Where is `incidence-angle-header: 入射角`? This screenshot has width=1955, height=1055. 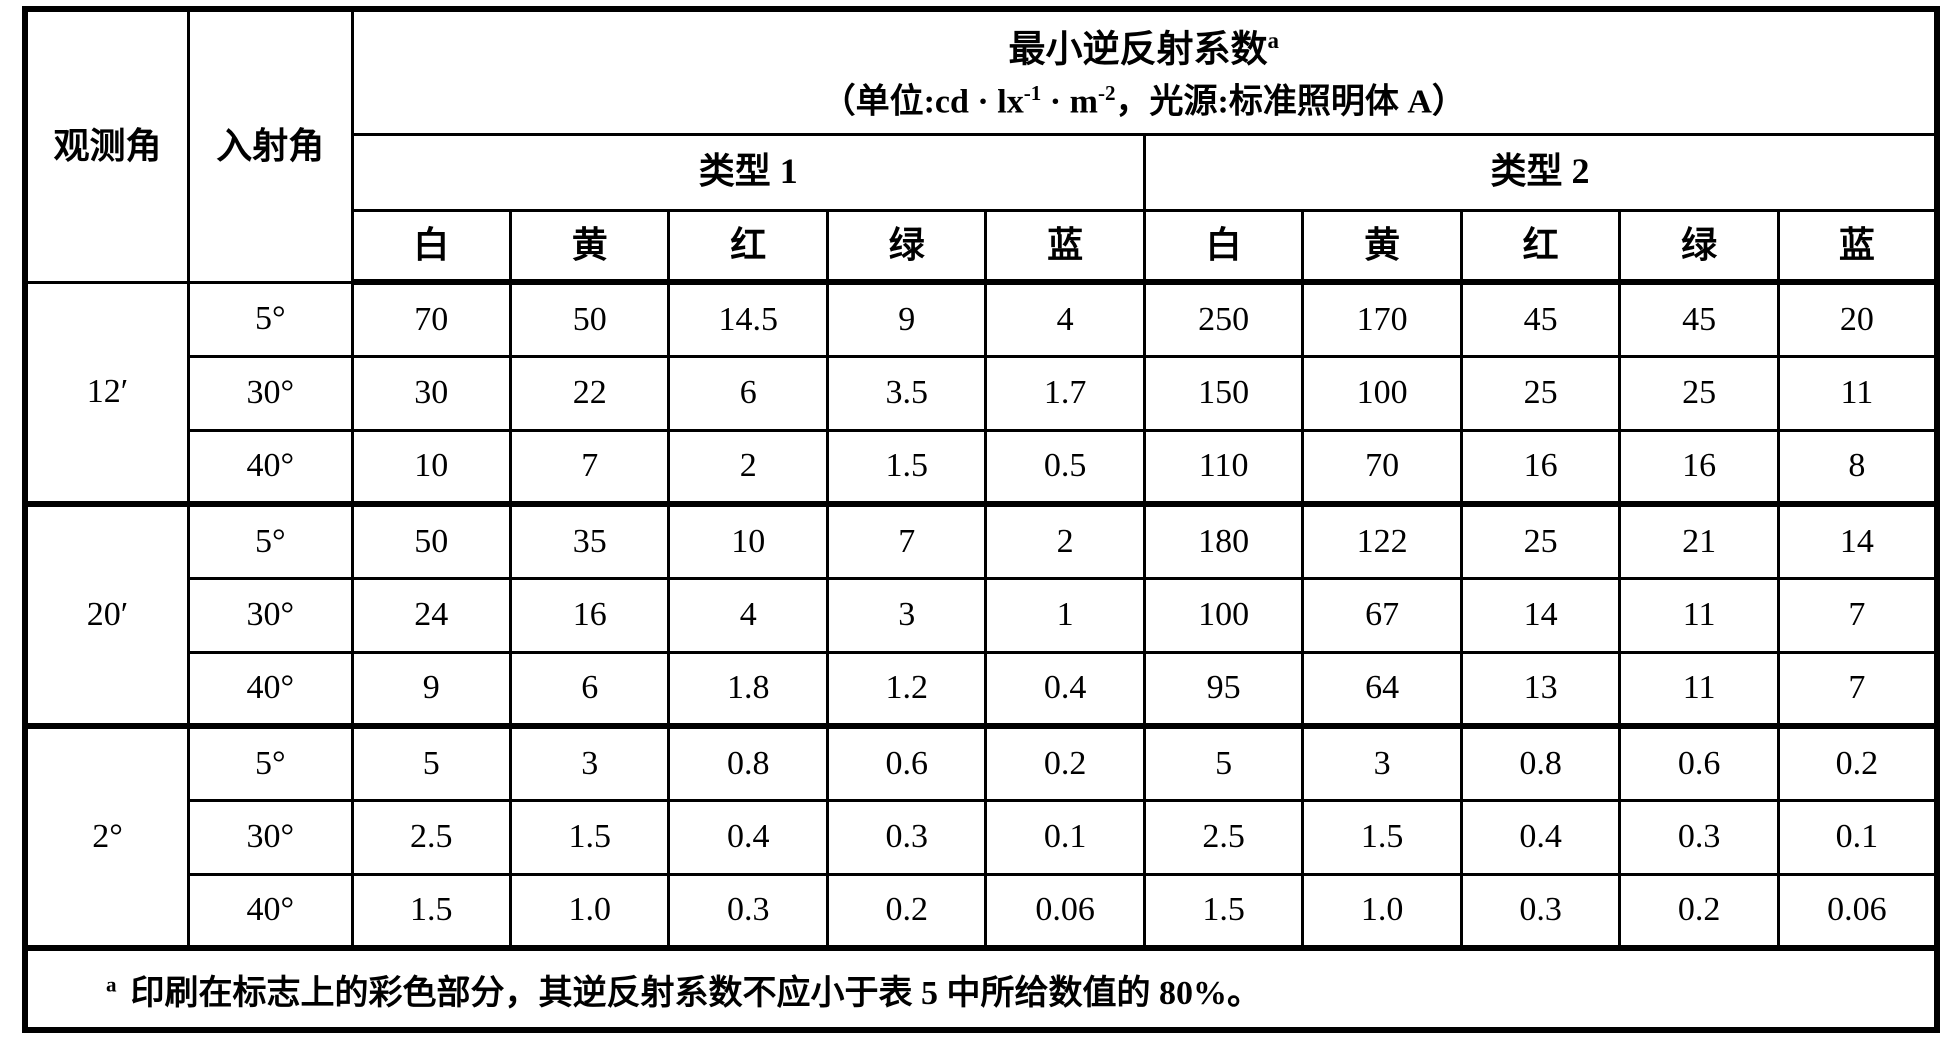
incidence-angle-header: 入射角 is located at coordinates (270, 145).